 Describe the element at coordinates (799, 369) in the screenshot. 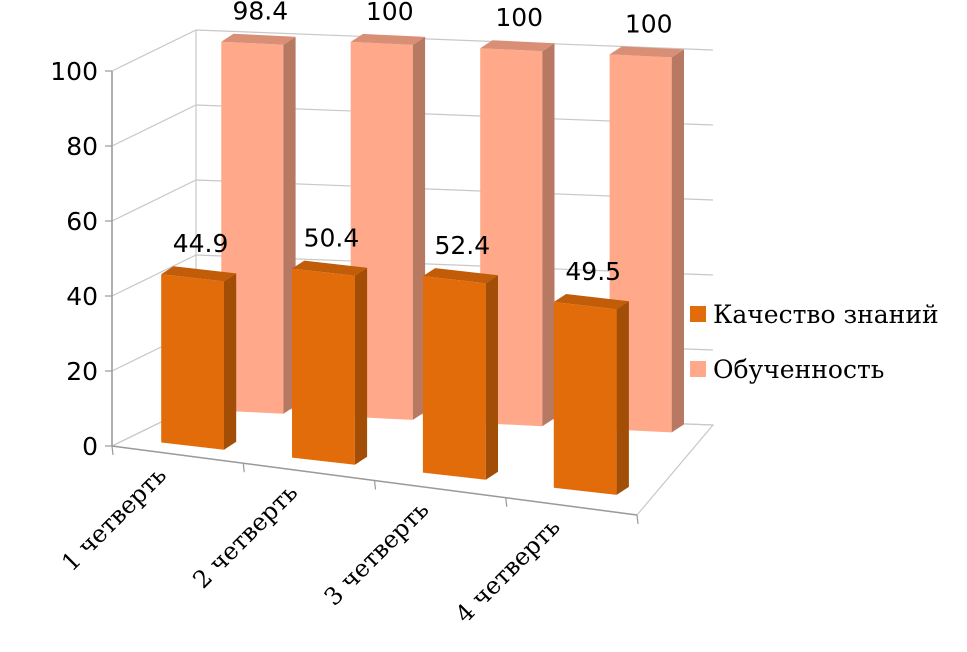

I see `legend-label-obuchennost: Обученность` at that location.